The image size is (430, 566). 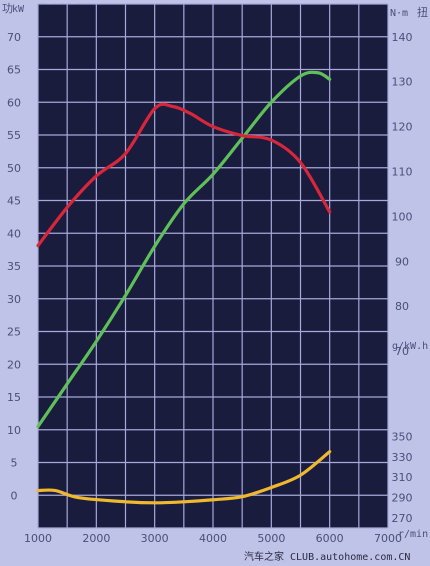 What do you see at coordinates (155, 538) in the screenshot?
I see `x-tick-label: 3000` at bounding box center [155, 538].